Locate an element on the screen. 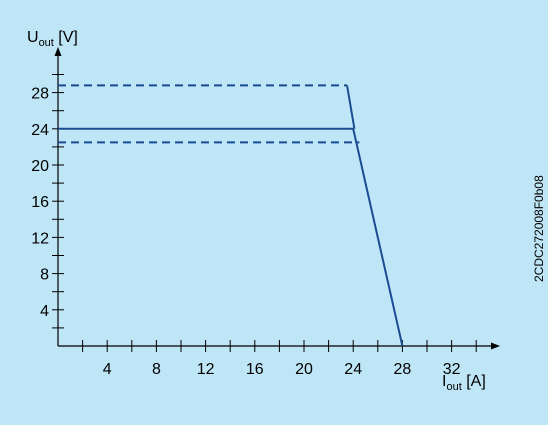  y-tick-label: 16 is located at coordinates (40, 202).